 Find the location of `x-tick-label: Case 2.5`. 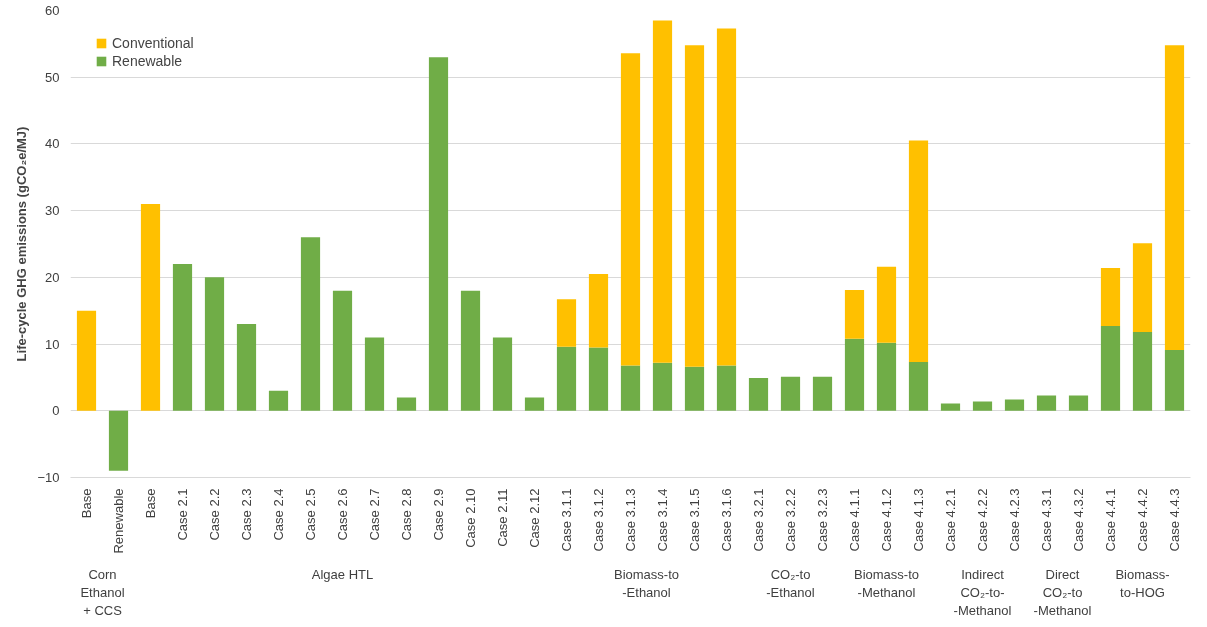

x-tick-label: Case 2.5 is located at coordinates (310, 514).